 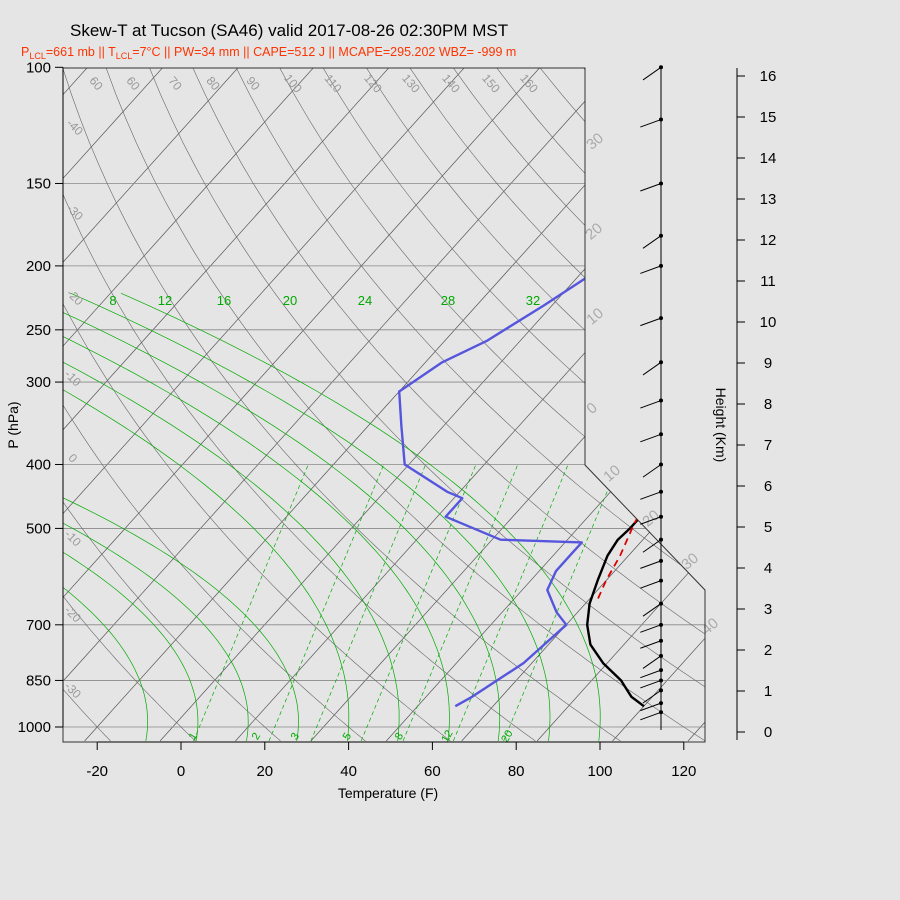 I want to click on height-tick-label: 0, so click(x=768, y=732).